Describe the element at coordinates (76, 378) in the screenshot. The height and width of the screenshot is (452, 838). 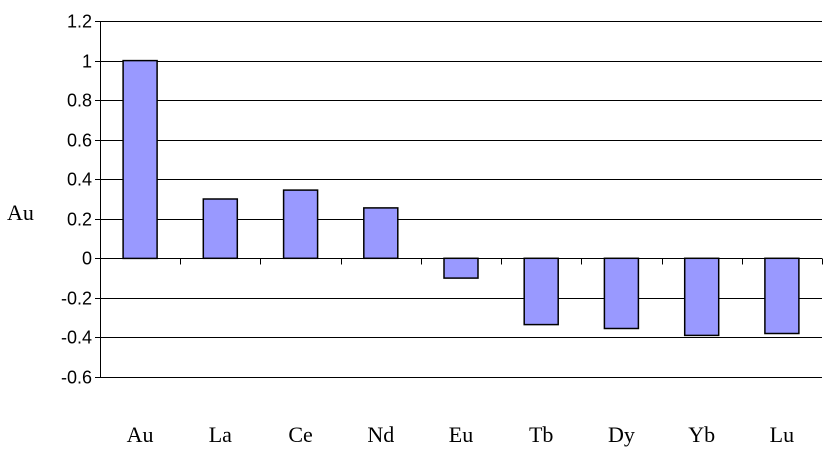
I see `y-tick-label: -0.6` at that location.